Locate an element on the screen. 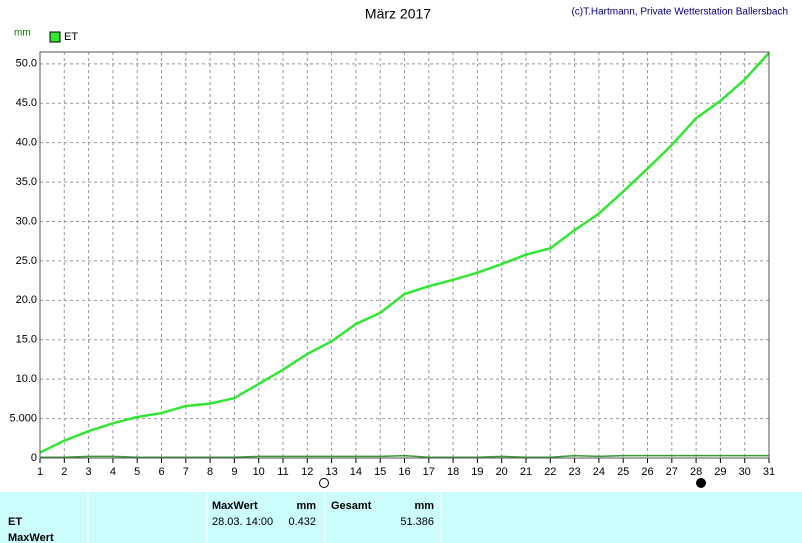 This screenshot has height=543, width=802. x-tick-label: 16 is located at coordinates (404, 472).